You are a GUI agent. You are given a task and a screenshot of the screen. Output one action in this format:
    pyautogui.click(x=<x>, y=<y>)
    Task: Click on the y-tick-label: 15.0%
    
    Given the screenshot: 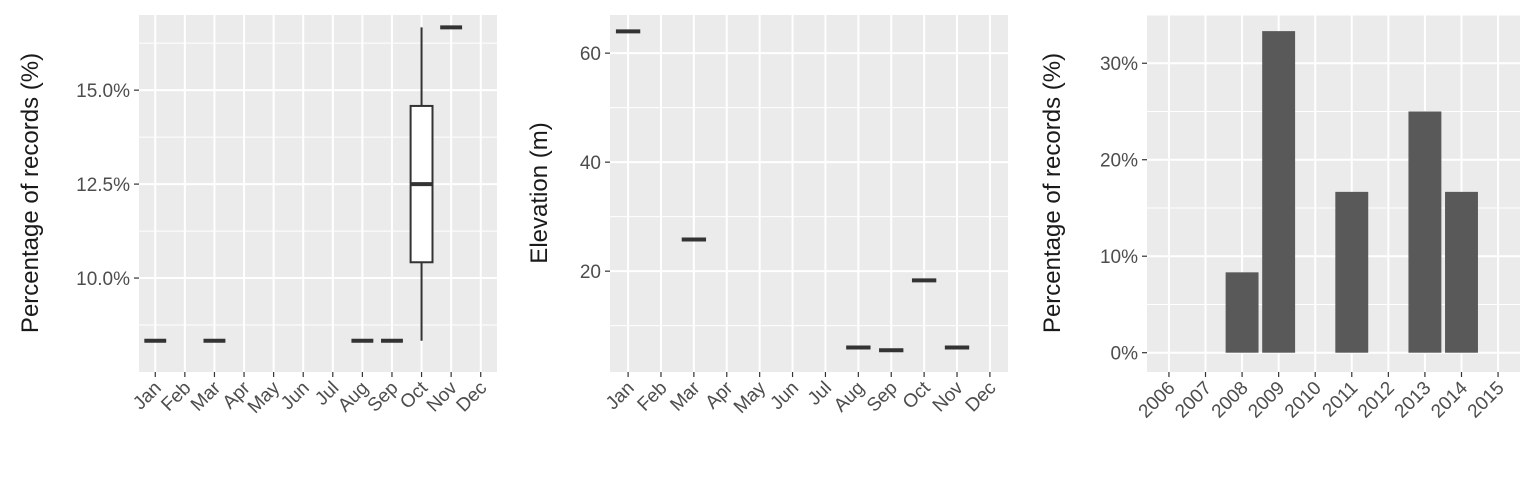 What is the action you would take?
    pyautogui.click(x=103, y=91)
    